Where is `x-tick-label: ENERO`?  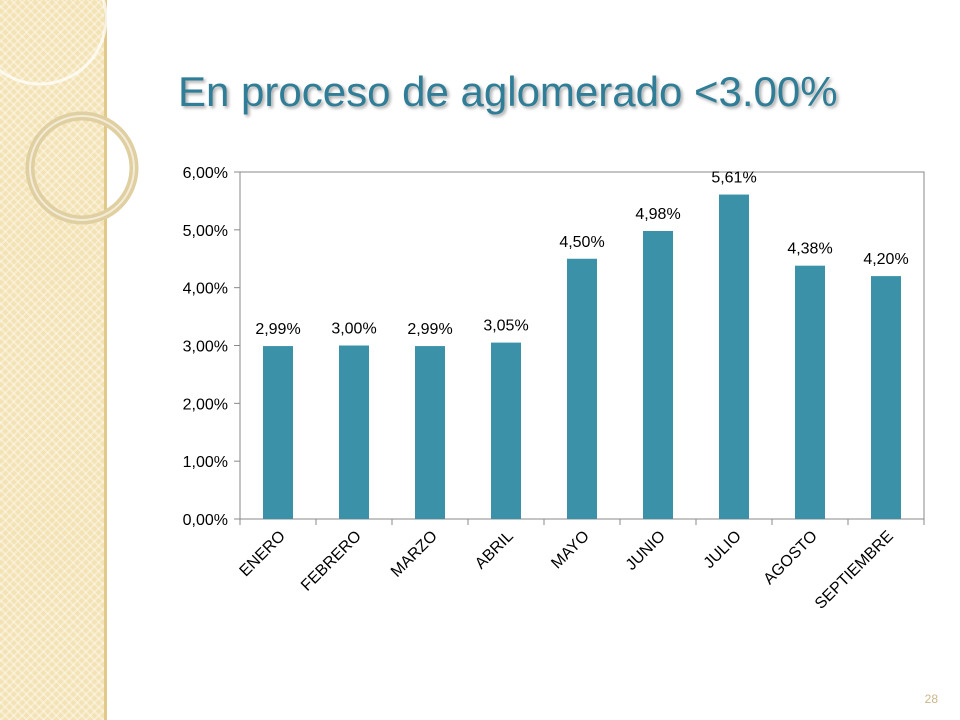 x-tick-label: ENERO is located at coordinates (263, 554).